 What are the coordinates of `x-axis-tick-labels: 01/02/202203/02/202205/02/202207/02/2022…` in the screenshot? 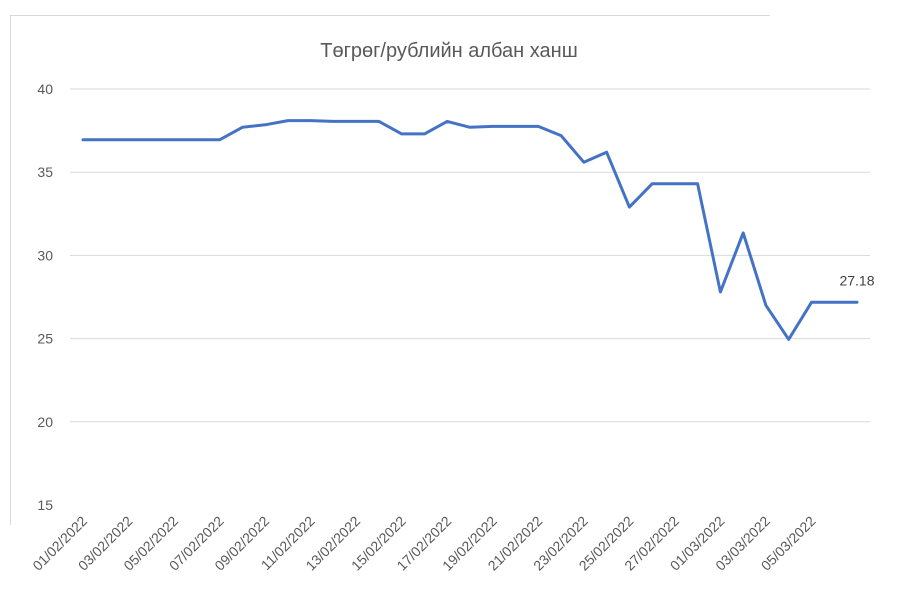 It's located at (423, 543).